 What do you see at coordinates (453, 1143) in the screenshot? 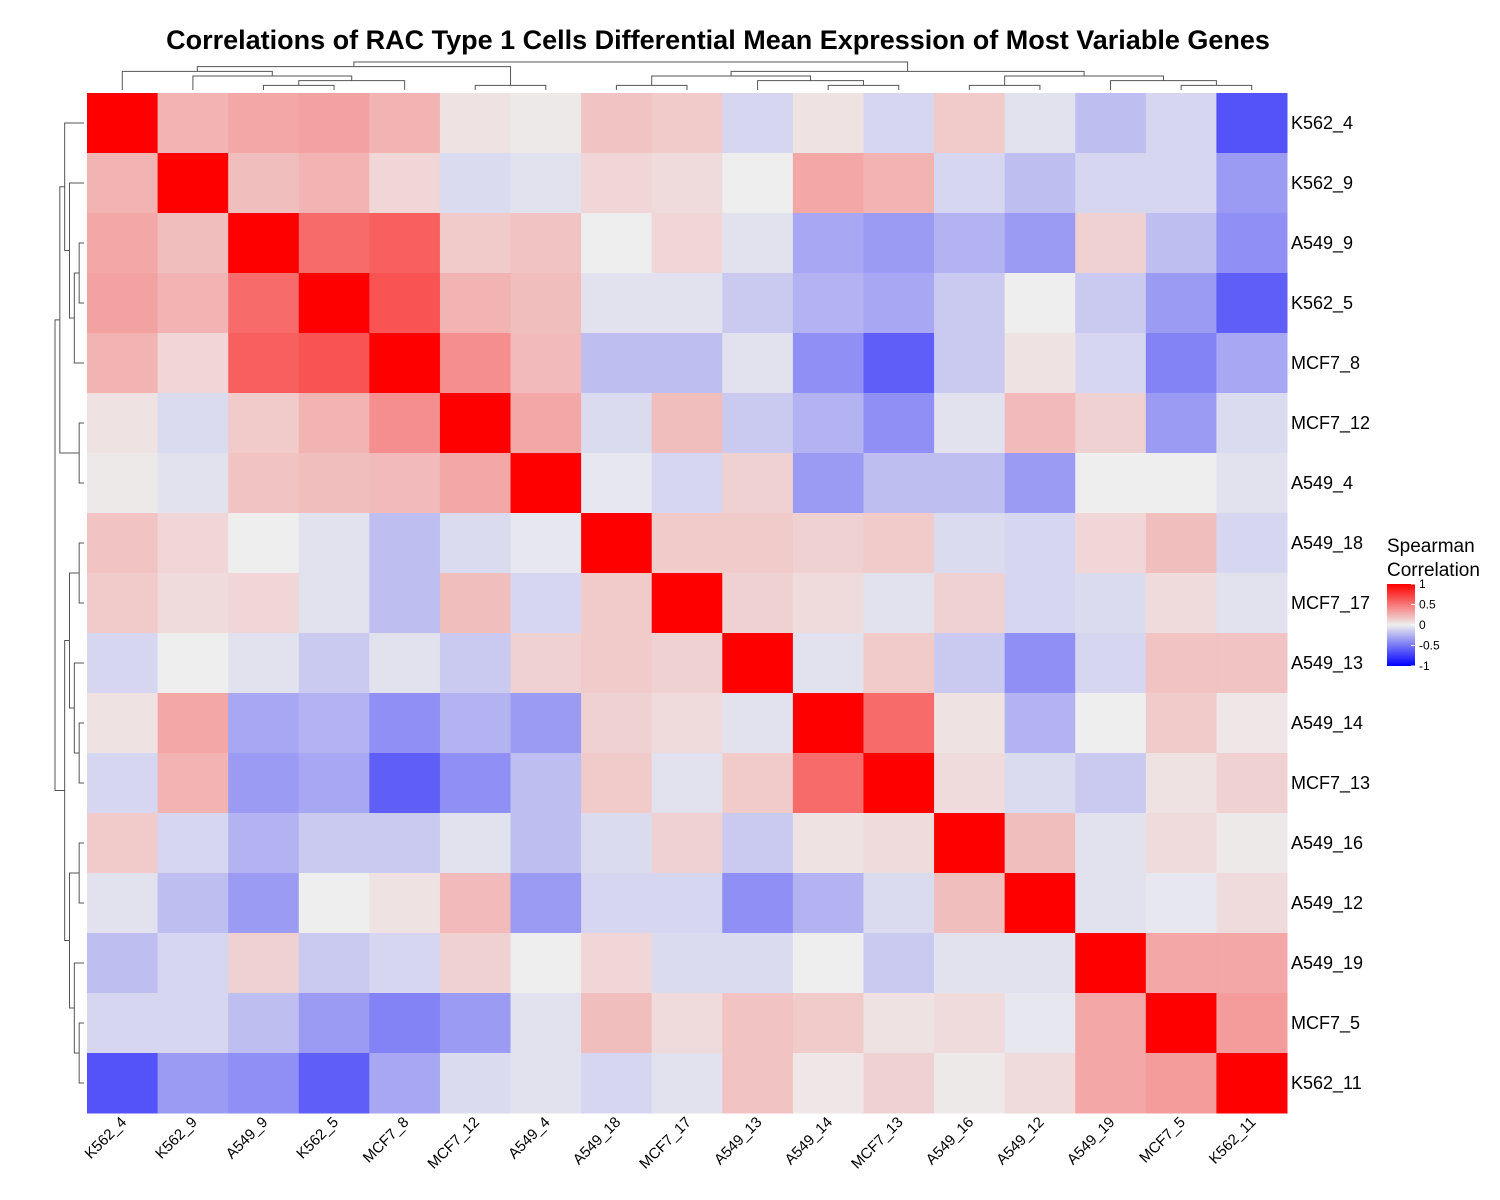
I see `column-label: MCF7_12` at bounding box center [453, 1143].